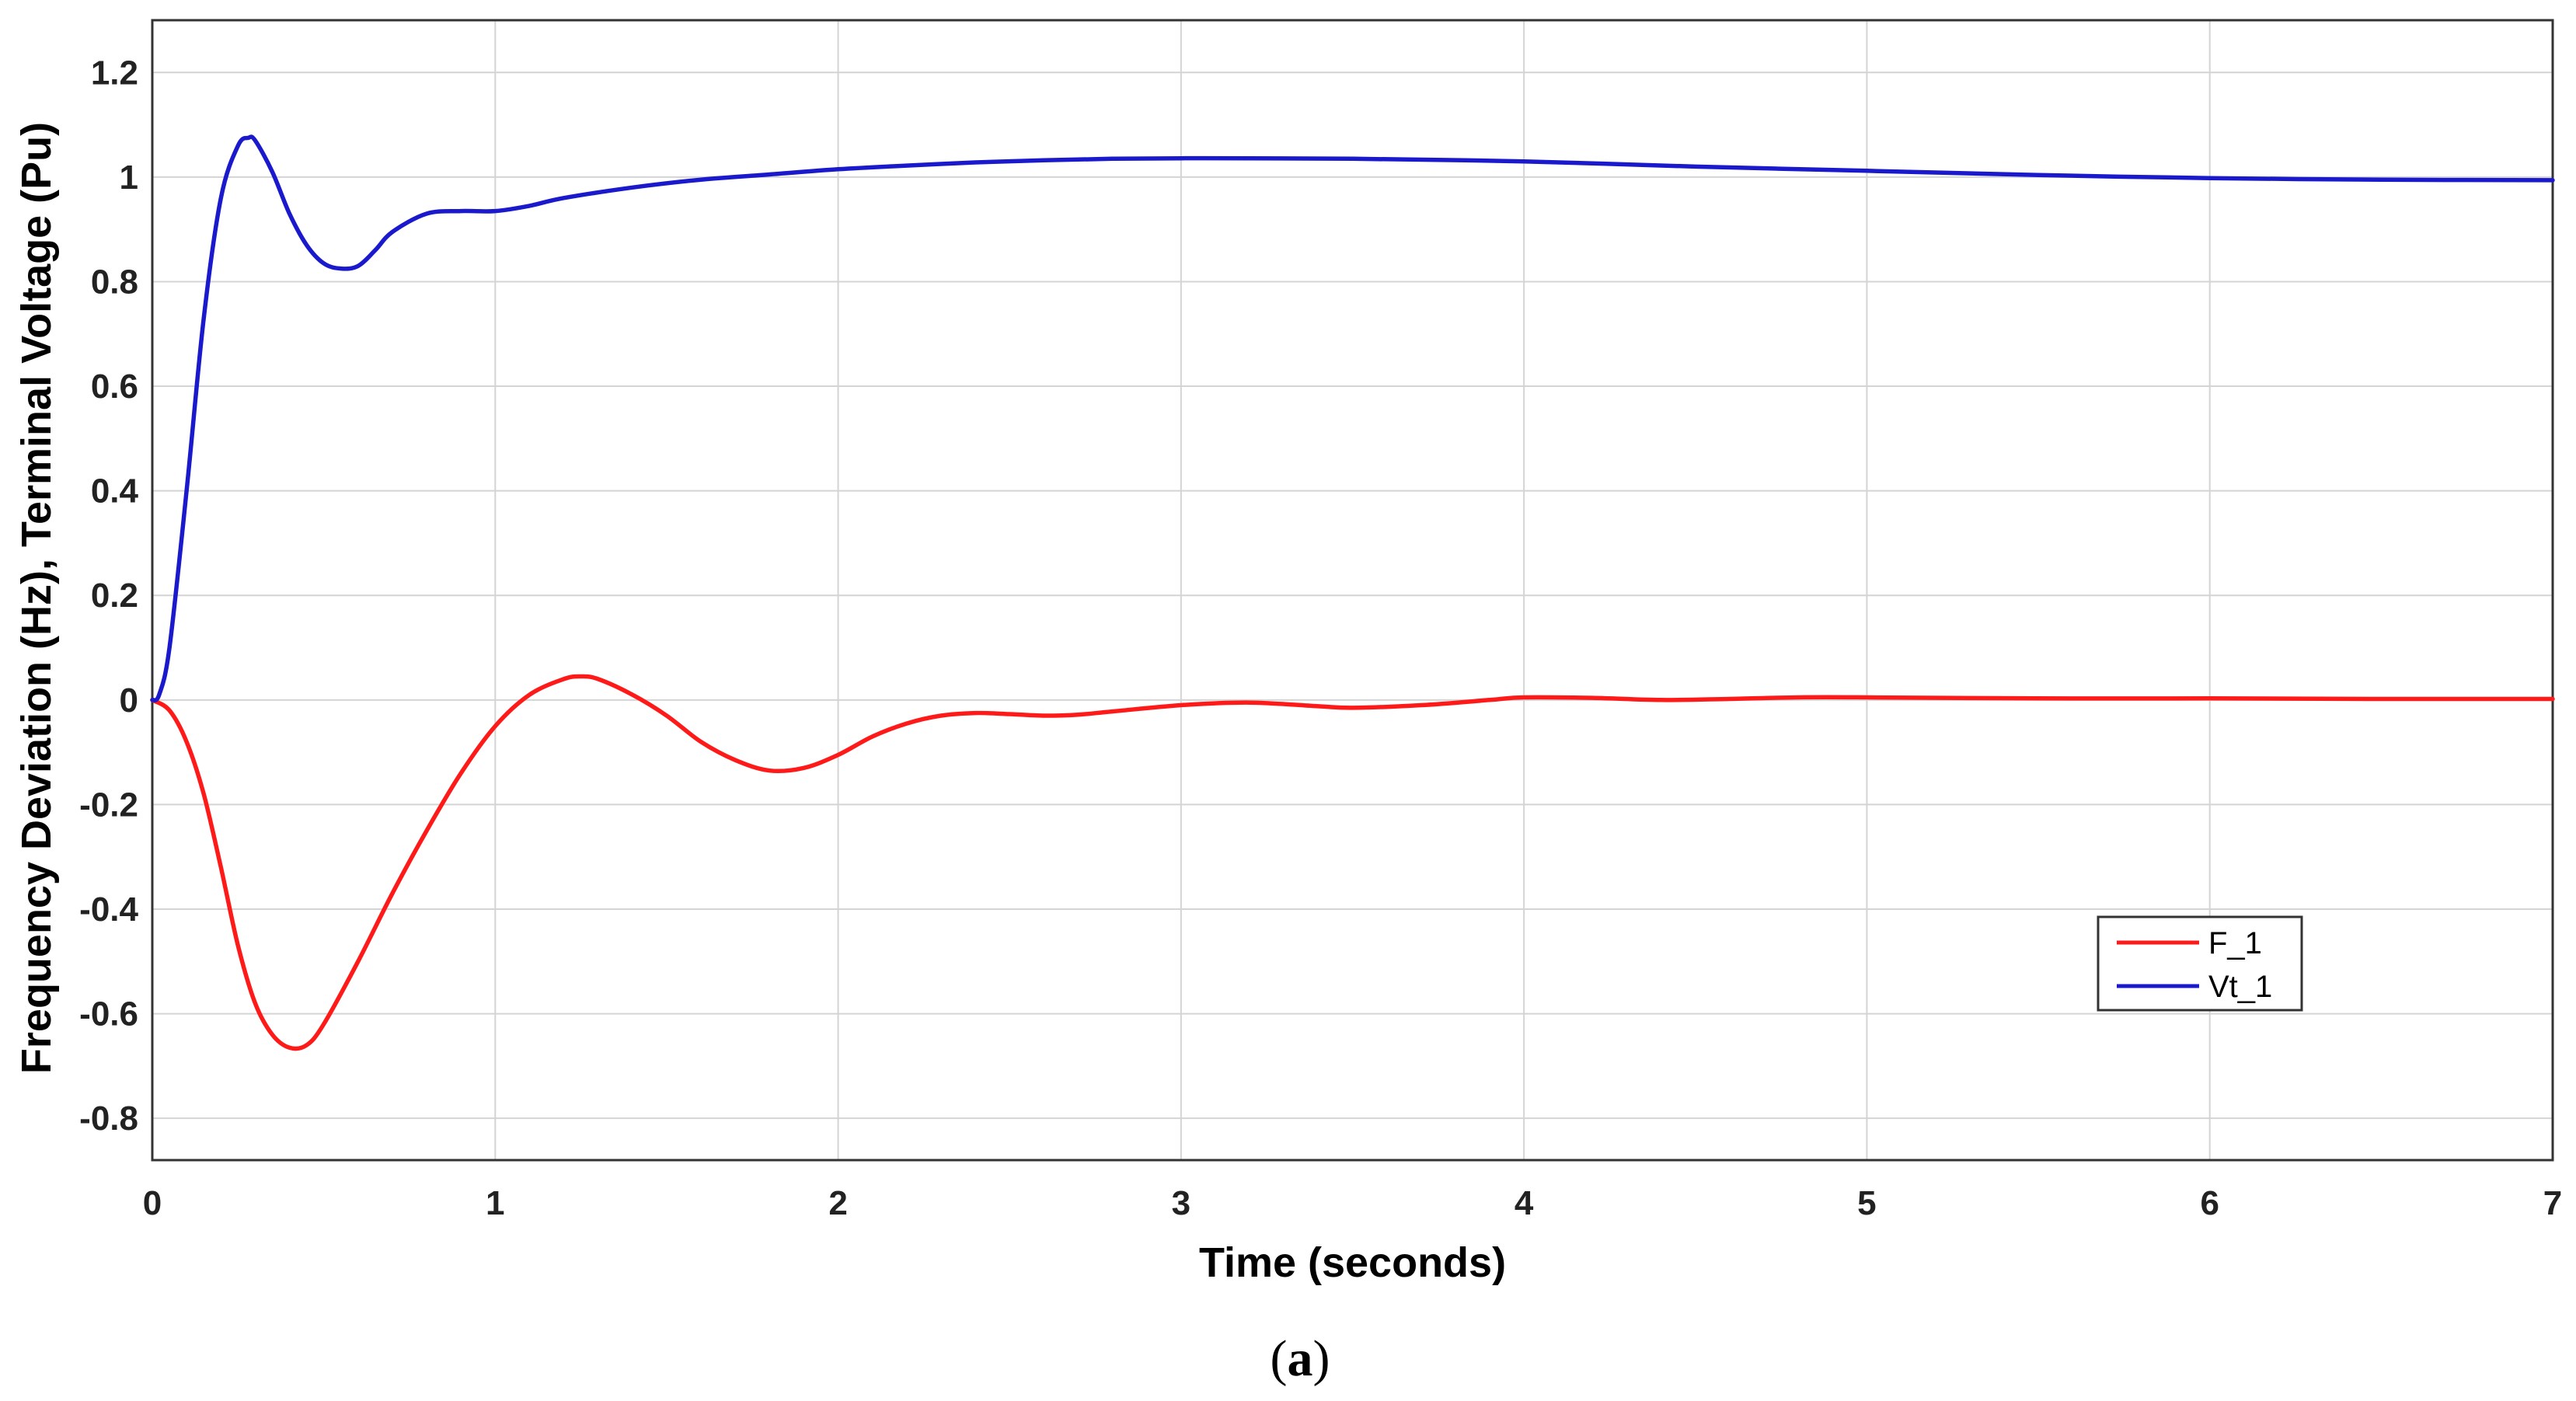  I want to click on legend-label-vt1: Vt_1, so click(2240, 987).